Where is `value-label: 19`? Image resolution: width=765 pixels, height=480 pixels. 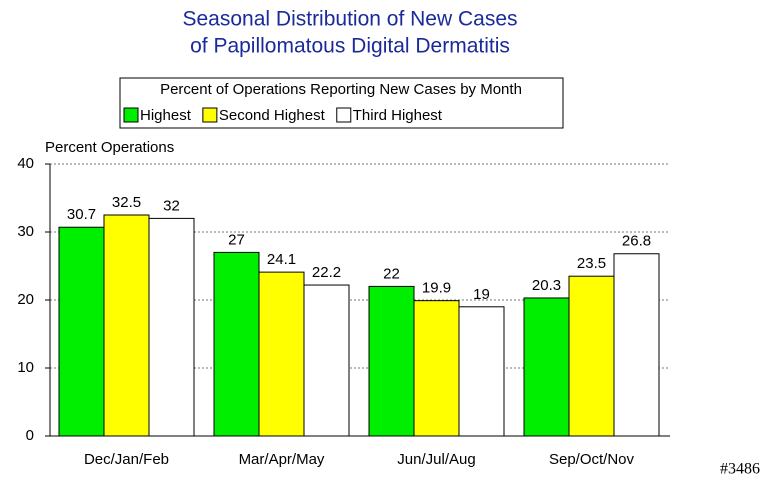
value-label: 19 is located at coordinates (481, 294).